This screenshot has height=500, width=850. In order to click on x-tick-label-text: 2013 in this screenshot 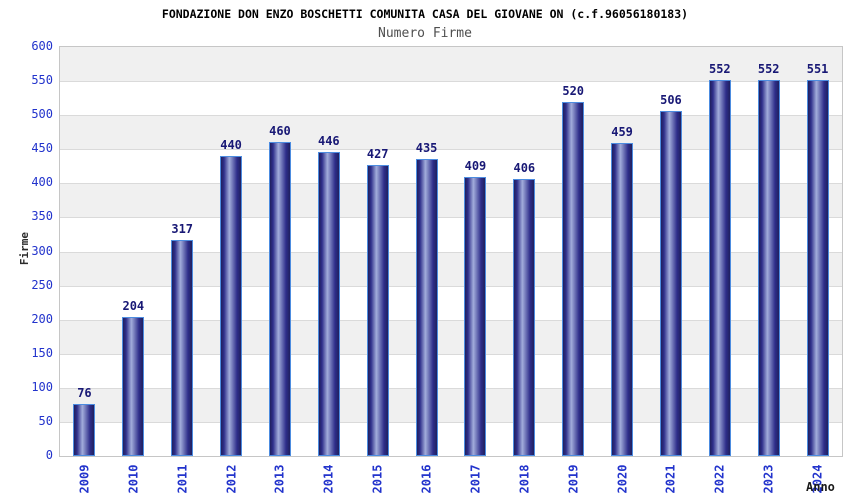, I will do `click(279, 479)`.